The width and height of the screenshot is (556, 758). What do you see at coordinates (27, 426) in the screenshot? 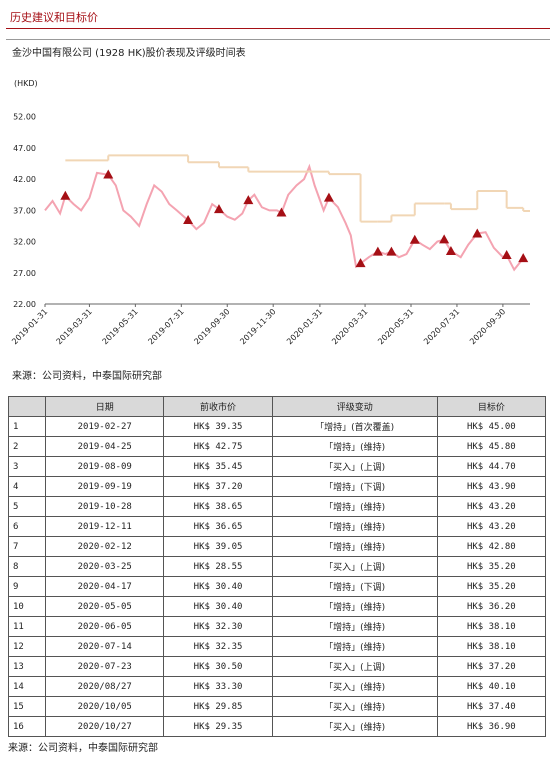
I see `table-cell: 1` at bounding box center [27, 426].